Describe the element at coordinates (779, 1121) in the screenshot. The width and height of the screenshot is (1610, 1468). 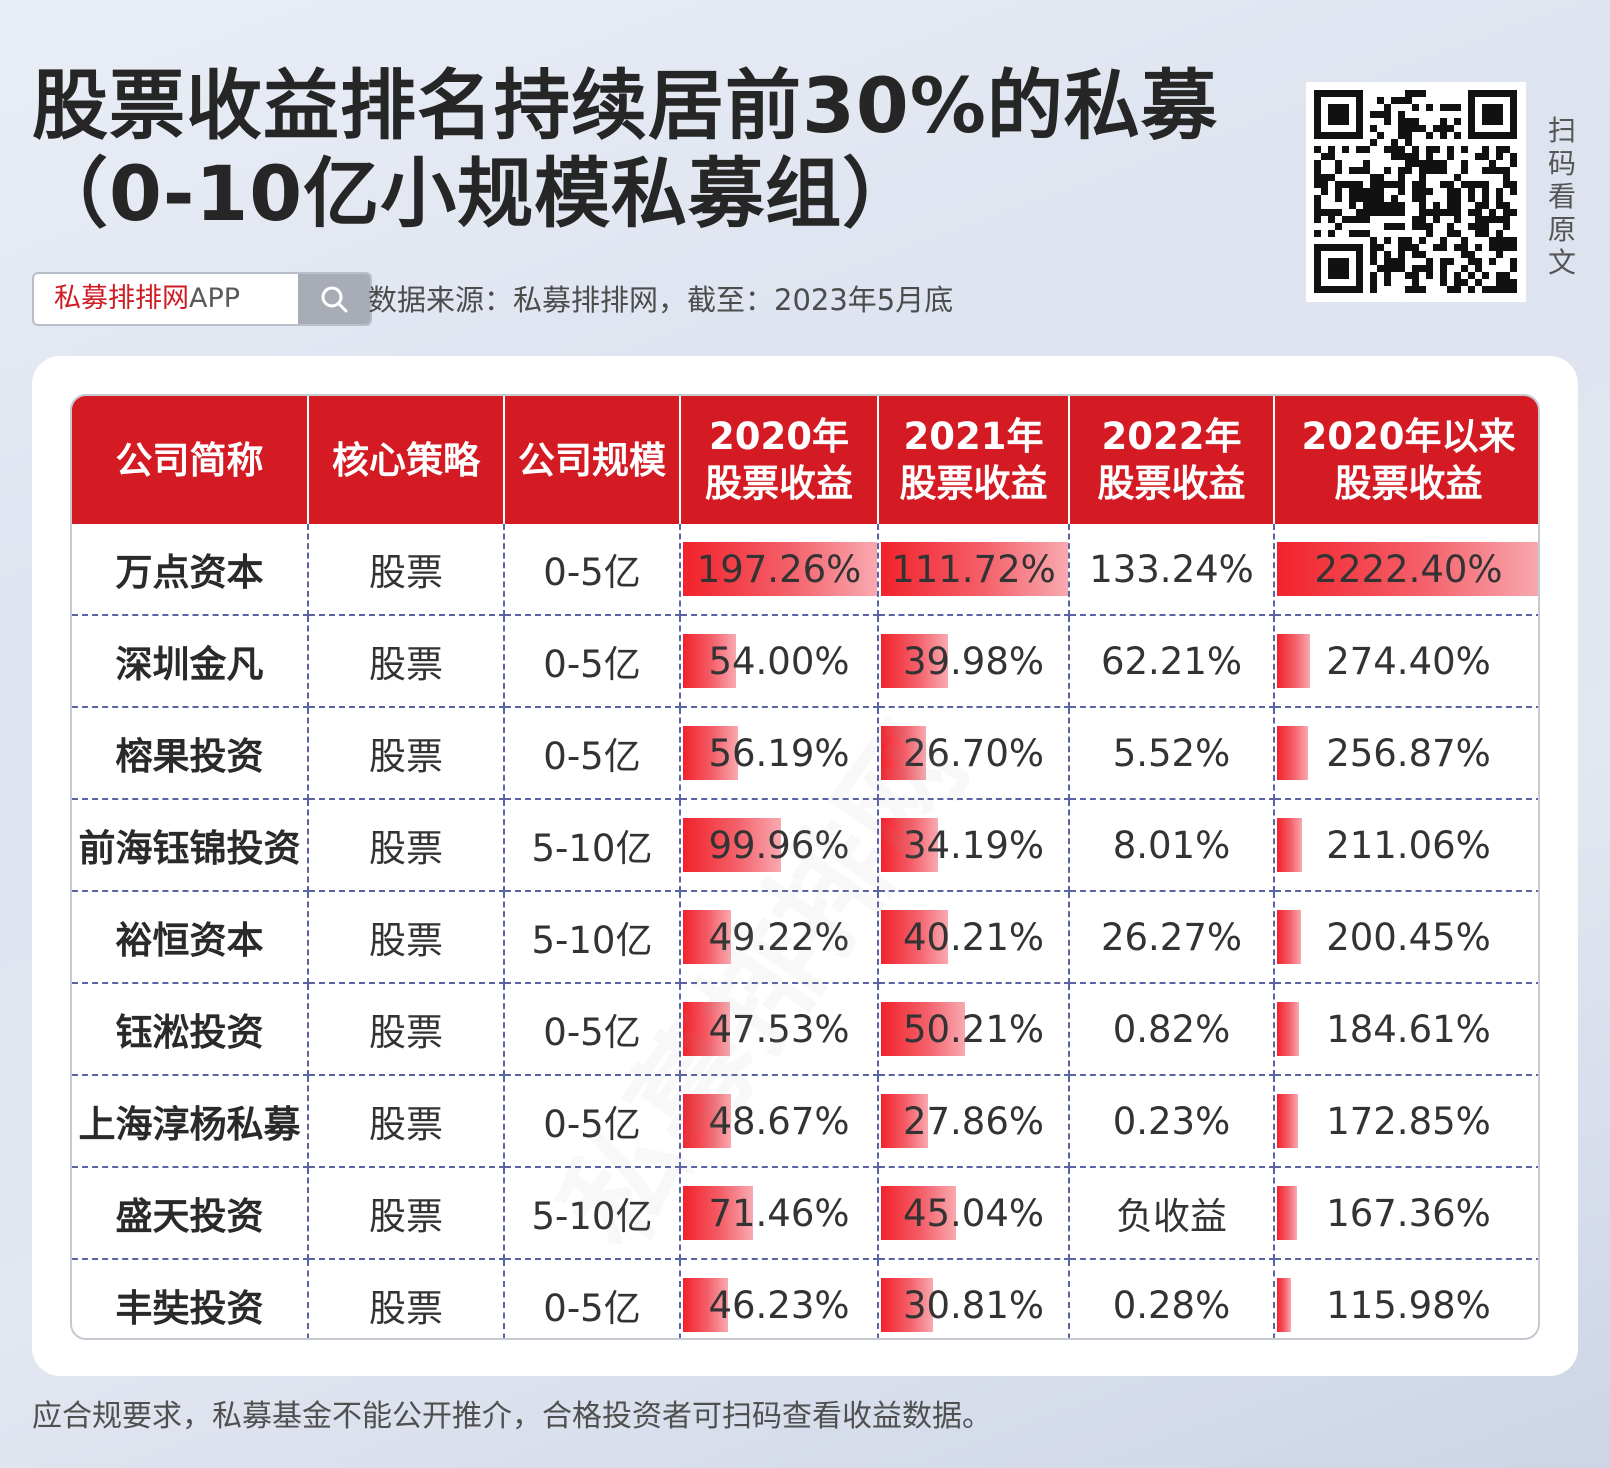
I see `cell-value: 48.67%` at that location.